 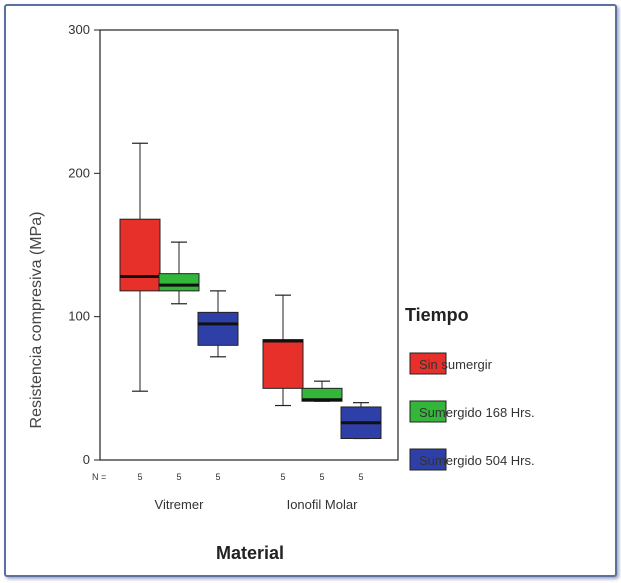 I want to click on box-sumergido-168-hrs--ionofil-molar, so click(x=322, y=391).